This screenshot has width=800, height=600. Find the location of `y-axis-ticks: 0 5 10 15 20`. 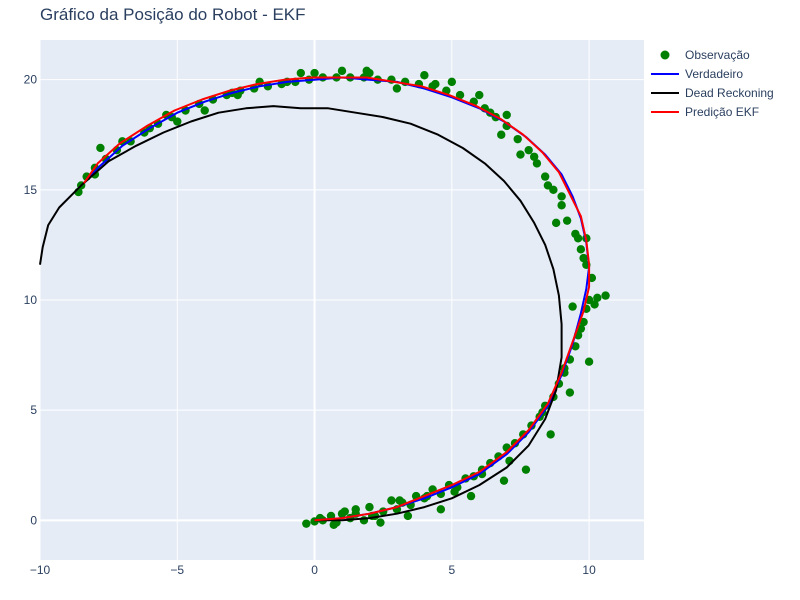

y-axis-ticks: 0 5 10 15 20 is located at coordinates (31, 300).